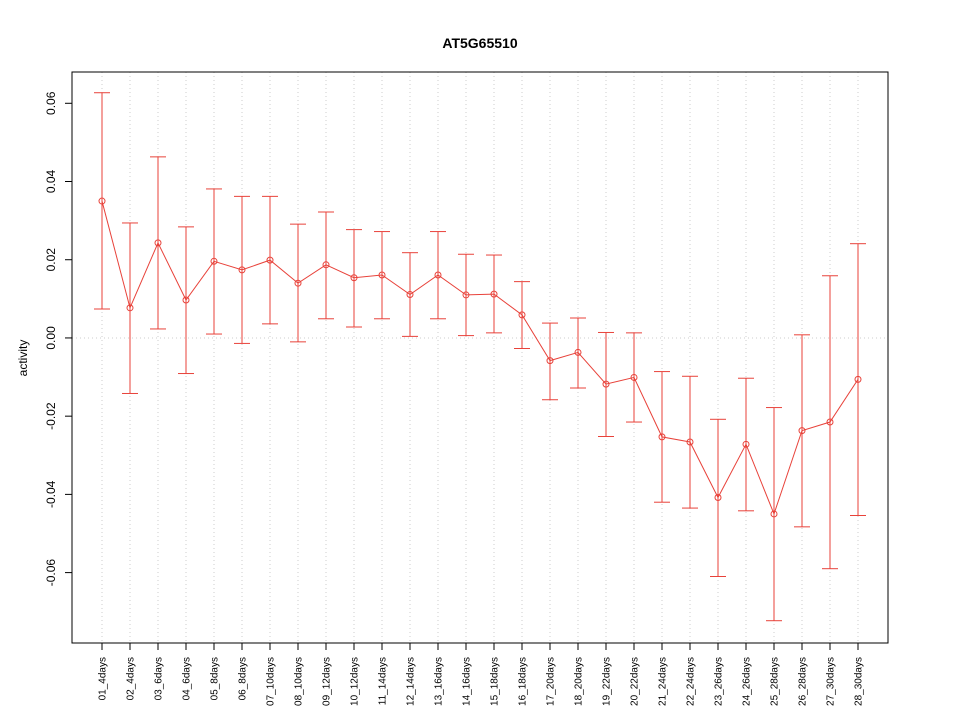  Describe the element at coordinates (51, 182) in the screenshot. I see `y-tick-label: 0.04` at that location.